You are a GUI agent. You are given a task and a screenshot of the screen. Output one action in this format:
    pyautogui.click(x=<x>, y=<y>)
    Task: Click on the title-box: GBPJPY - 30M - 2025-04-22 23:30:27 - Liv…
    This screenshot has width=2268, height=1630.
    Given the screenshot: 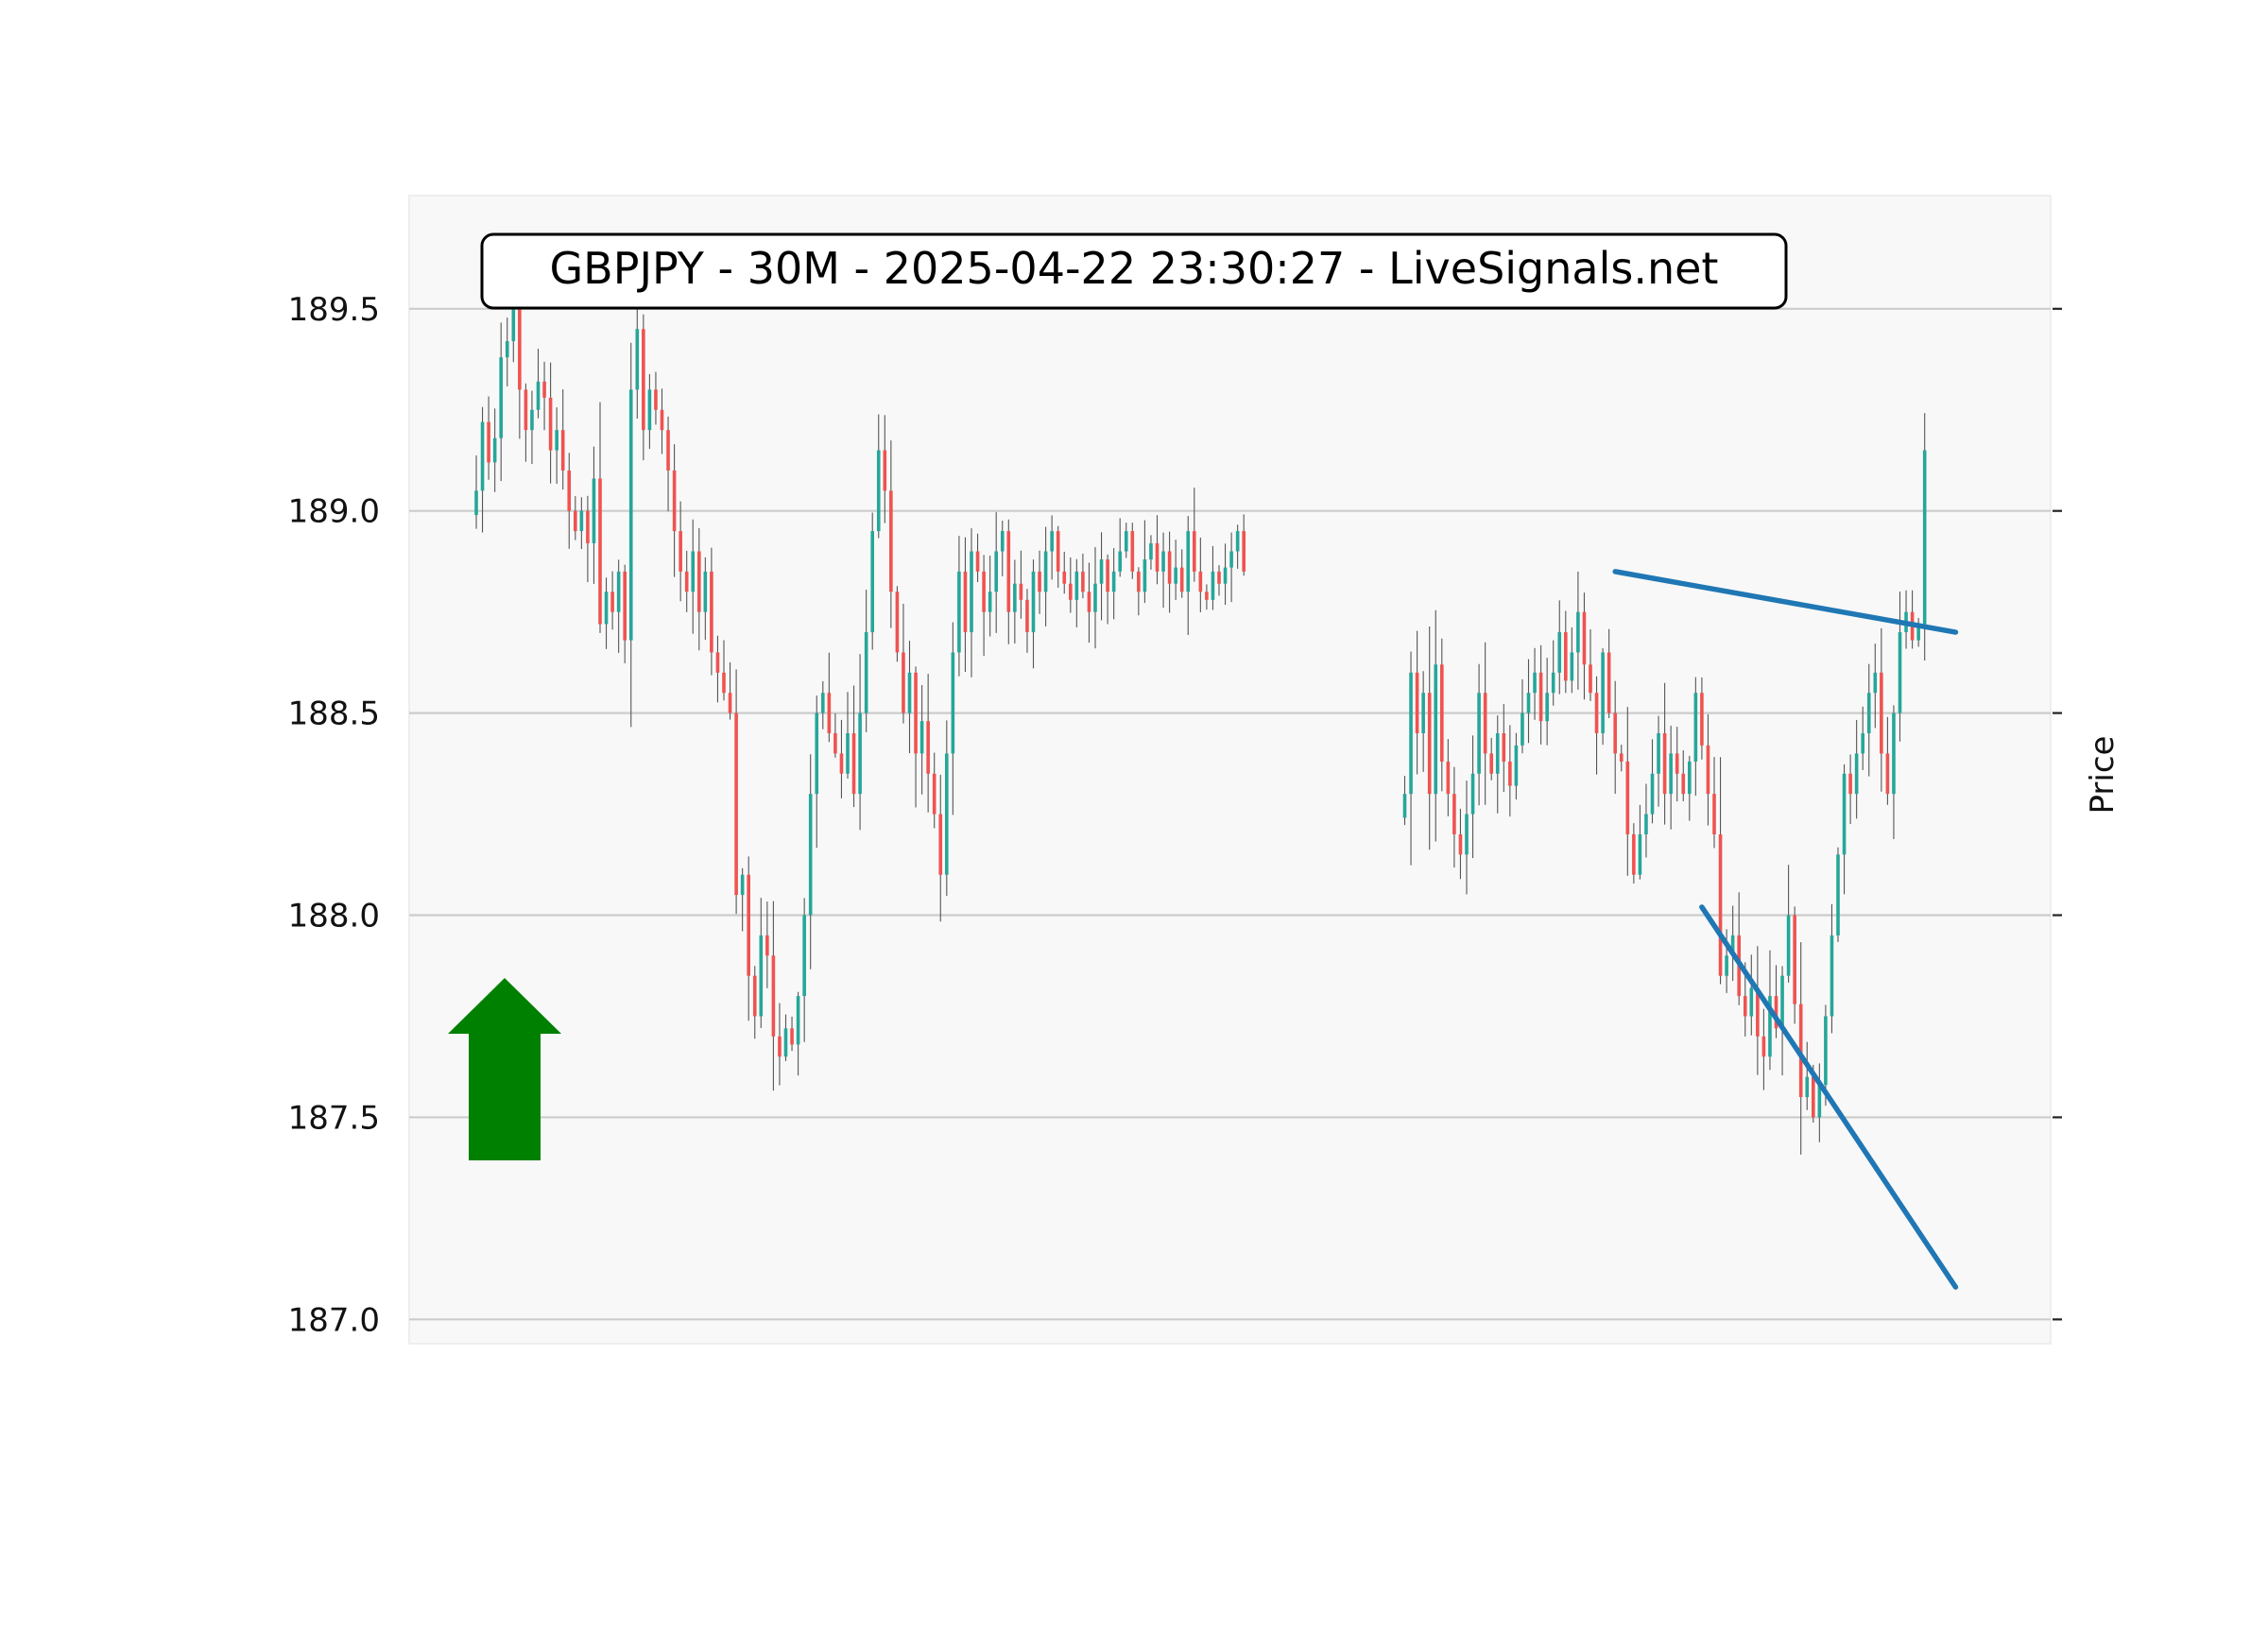 What is the action you would take?
    pyautogui.click(x=1134, y=271)
    